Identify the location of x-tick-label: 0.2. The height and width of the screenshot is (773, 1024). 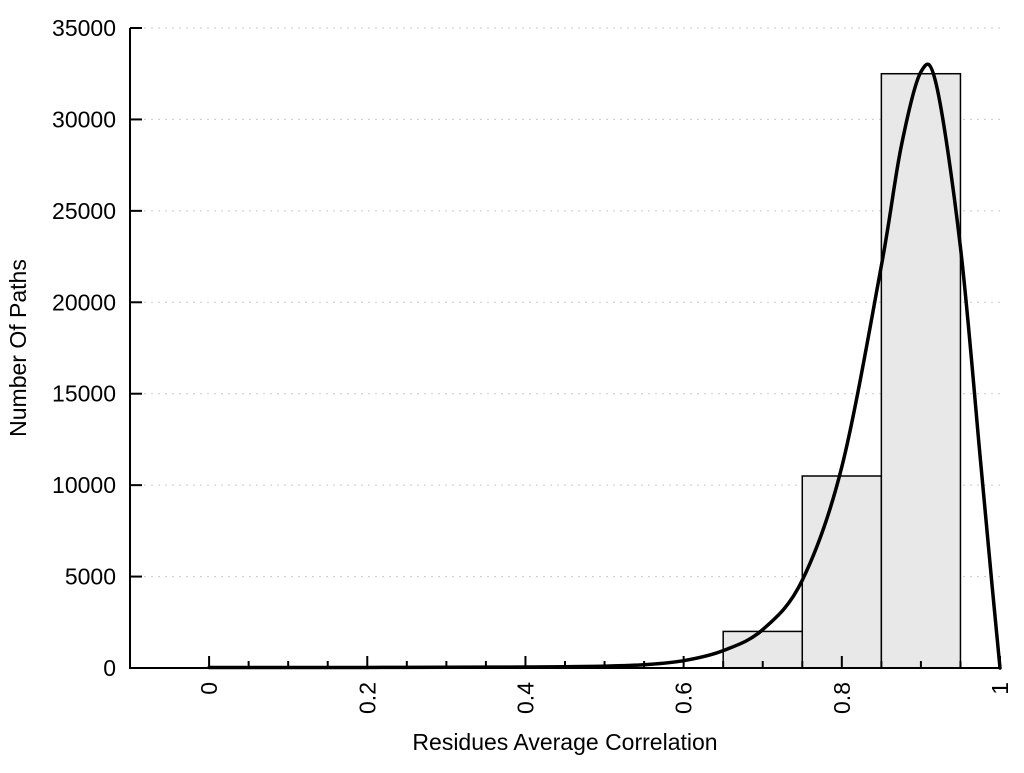
(367, 698).